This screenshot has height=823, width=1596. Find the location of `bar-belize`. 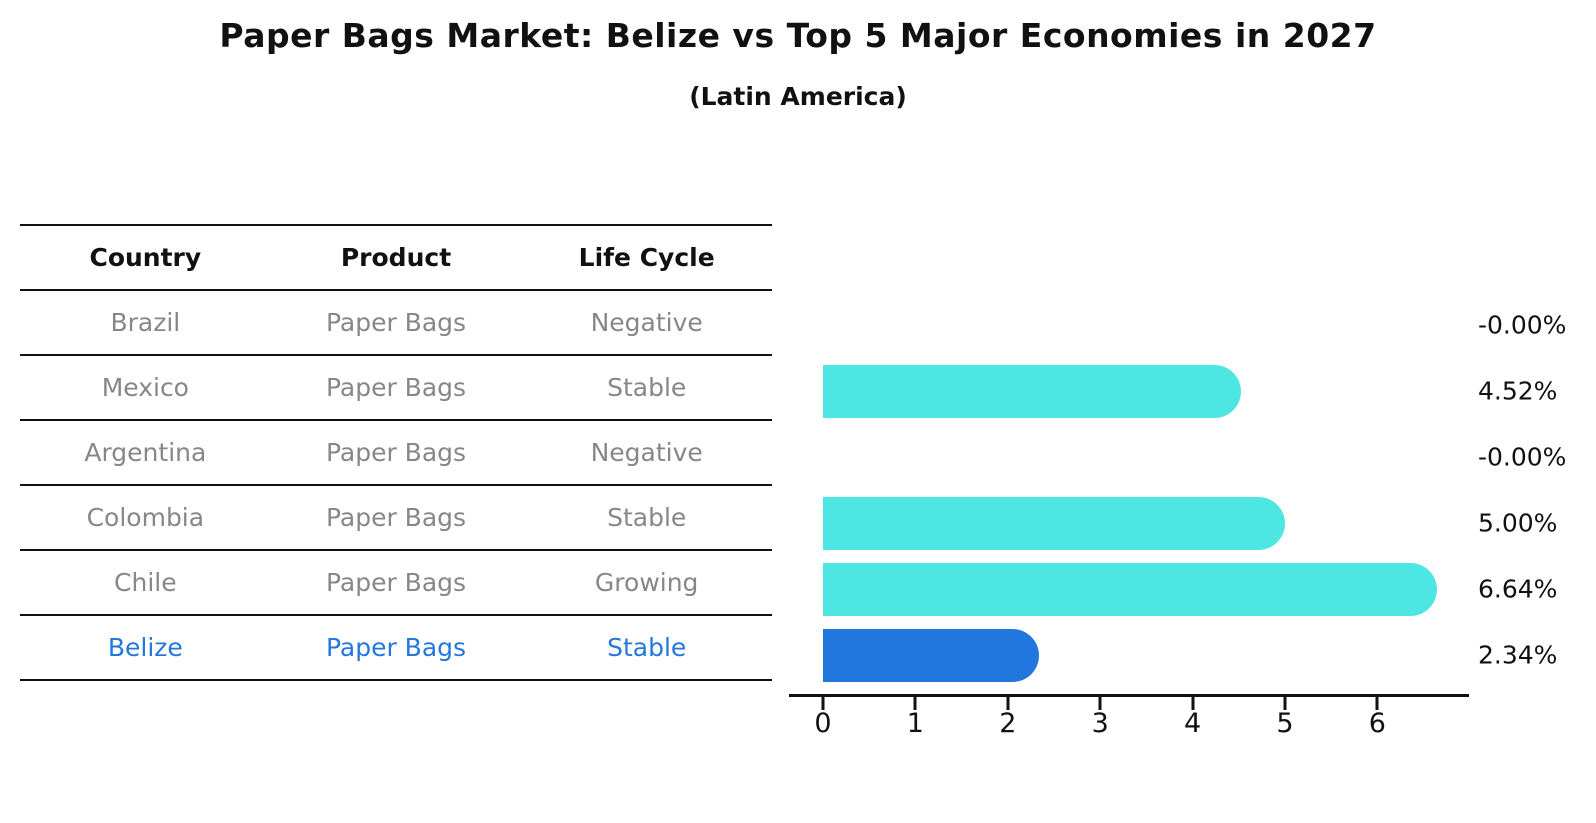

bar-belize is located at coordinates (931, 655).